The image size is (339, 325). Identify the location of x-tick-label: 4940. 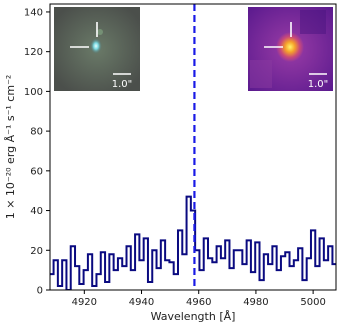
(141, 302).